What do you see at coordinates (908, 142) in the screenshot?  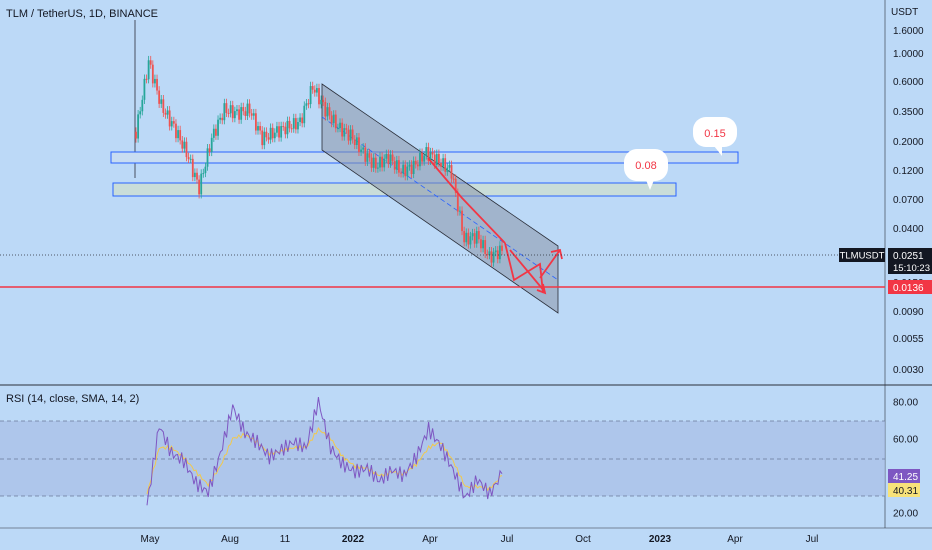 I see `price-tick-label: 0.2000` at bounding box center [908, 142].